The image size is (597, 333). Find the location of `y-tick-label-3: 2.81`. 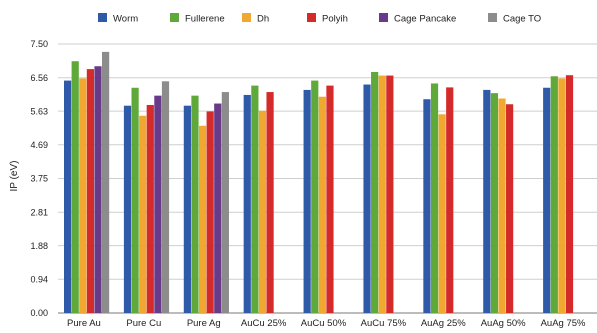

y-tick-label-3: 2.81 is located at coordinates (39, 212).